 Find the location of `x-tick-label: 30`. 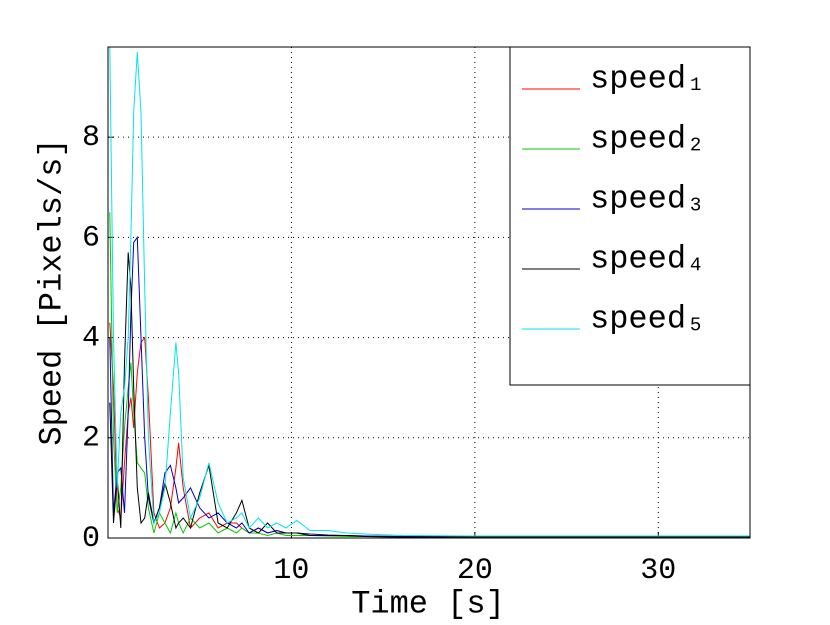

x-tick-label: 30 is located at coordinates (658, 571).